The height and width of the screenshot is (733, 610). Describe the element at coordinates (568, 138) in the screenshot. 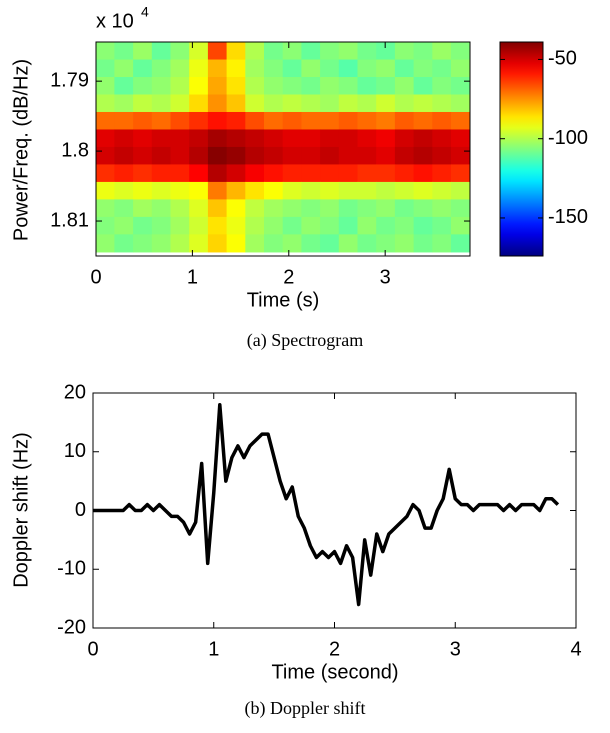

I see `colorbar-tick-label: -100` at that location.